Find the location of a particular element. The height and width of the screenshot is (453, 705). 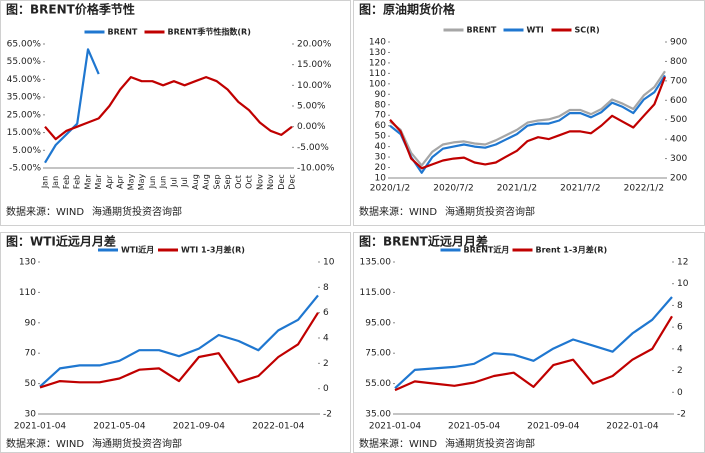

y2-tick-label: -5.00% is located at coordinates (313, 148).